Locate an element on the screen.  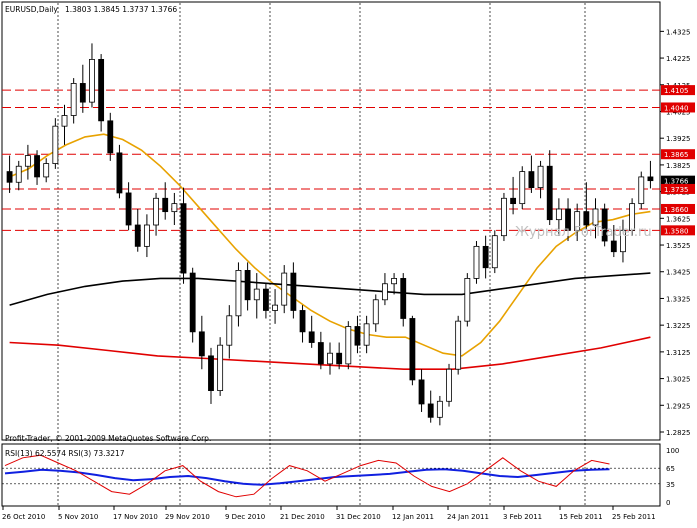
current-price-label: 1.3766 is located at coordinates (676, 182).